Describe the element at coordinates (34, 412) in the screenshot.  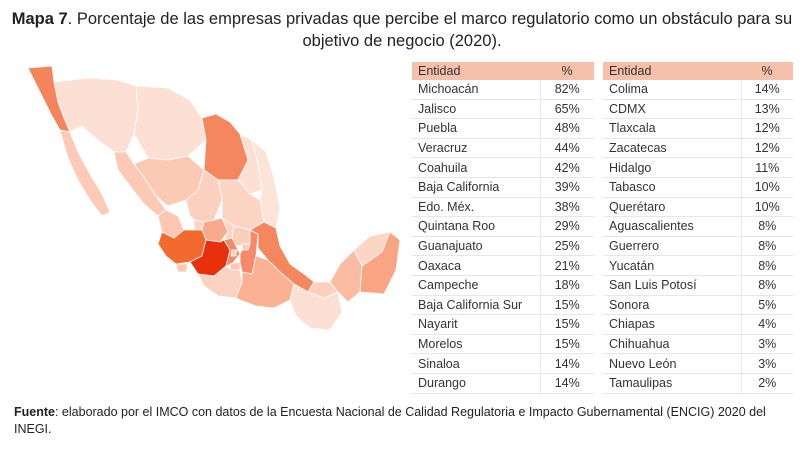
I see `source-label: Fuente` at that location.